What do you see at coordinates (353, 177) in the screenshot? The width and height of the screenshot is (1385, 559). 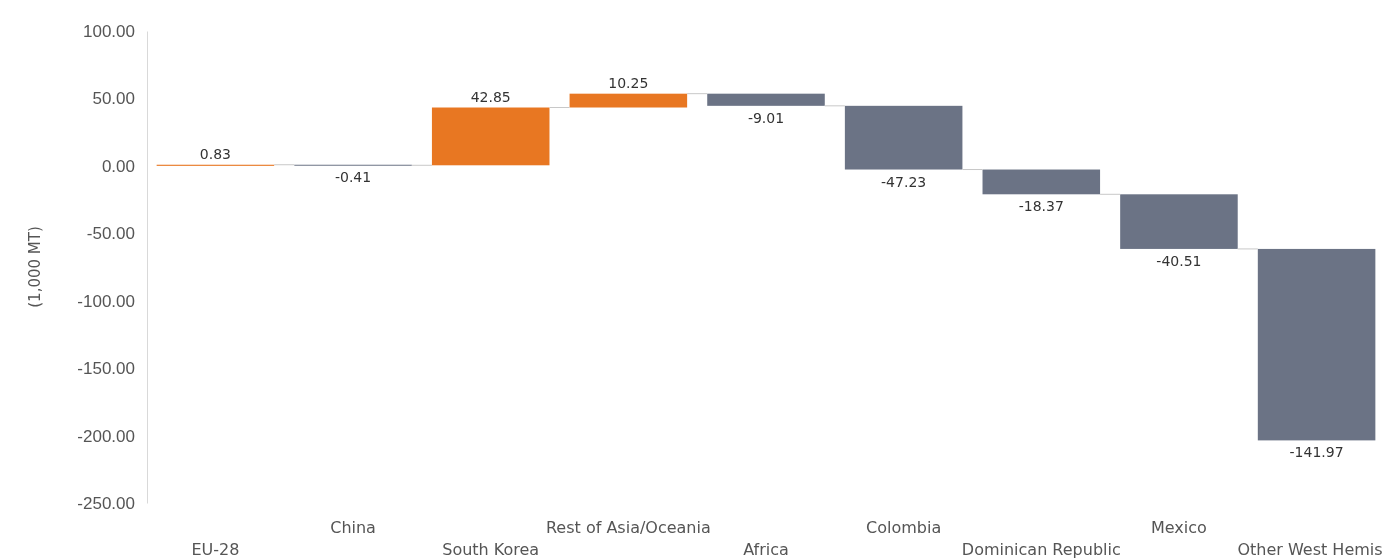 I see `data-label: -0.41` at bounding box center [353, 177].